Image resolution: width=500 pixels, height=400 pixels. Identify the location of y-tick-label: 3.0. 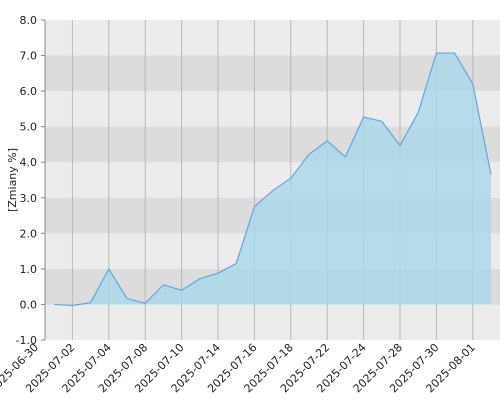
(29, 198).